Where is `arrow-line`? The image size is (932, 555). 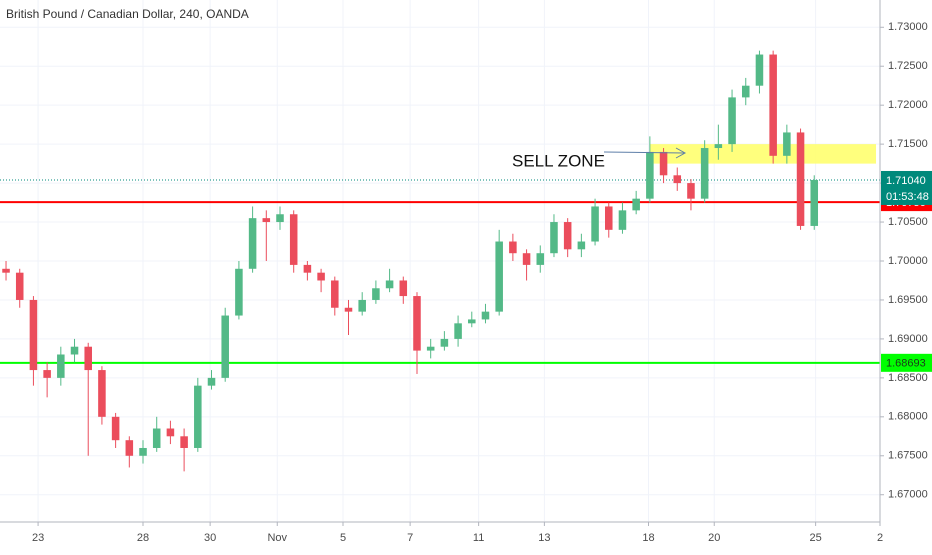
arrow-line is located at coordinates (644, 152).